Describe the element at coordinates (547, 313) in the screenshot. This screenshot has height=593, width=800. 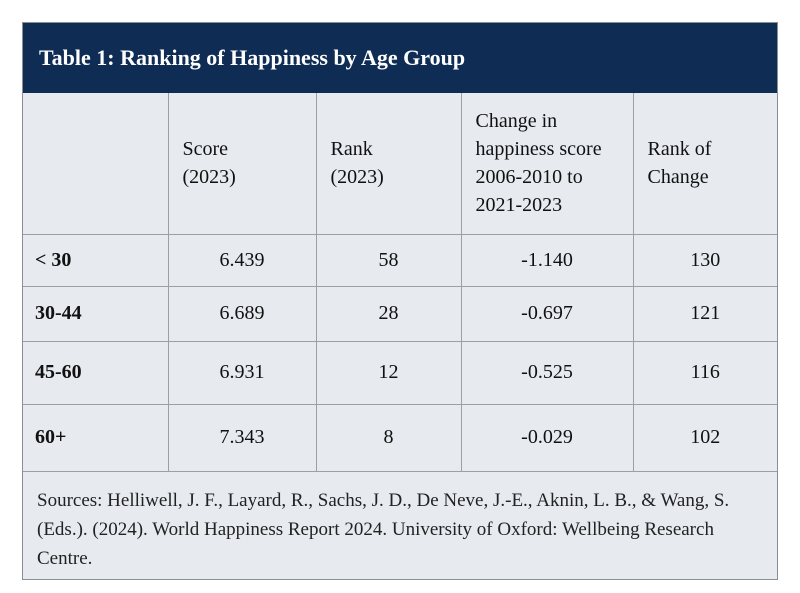
I see `table-cell: -0.697` at that location.